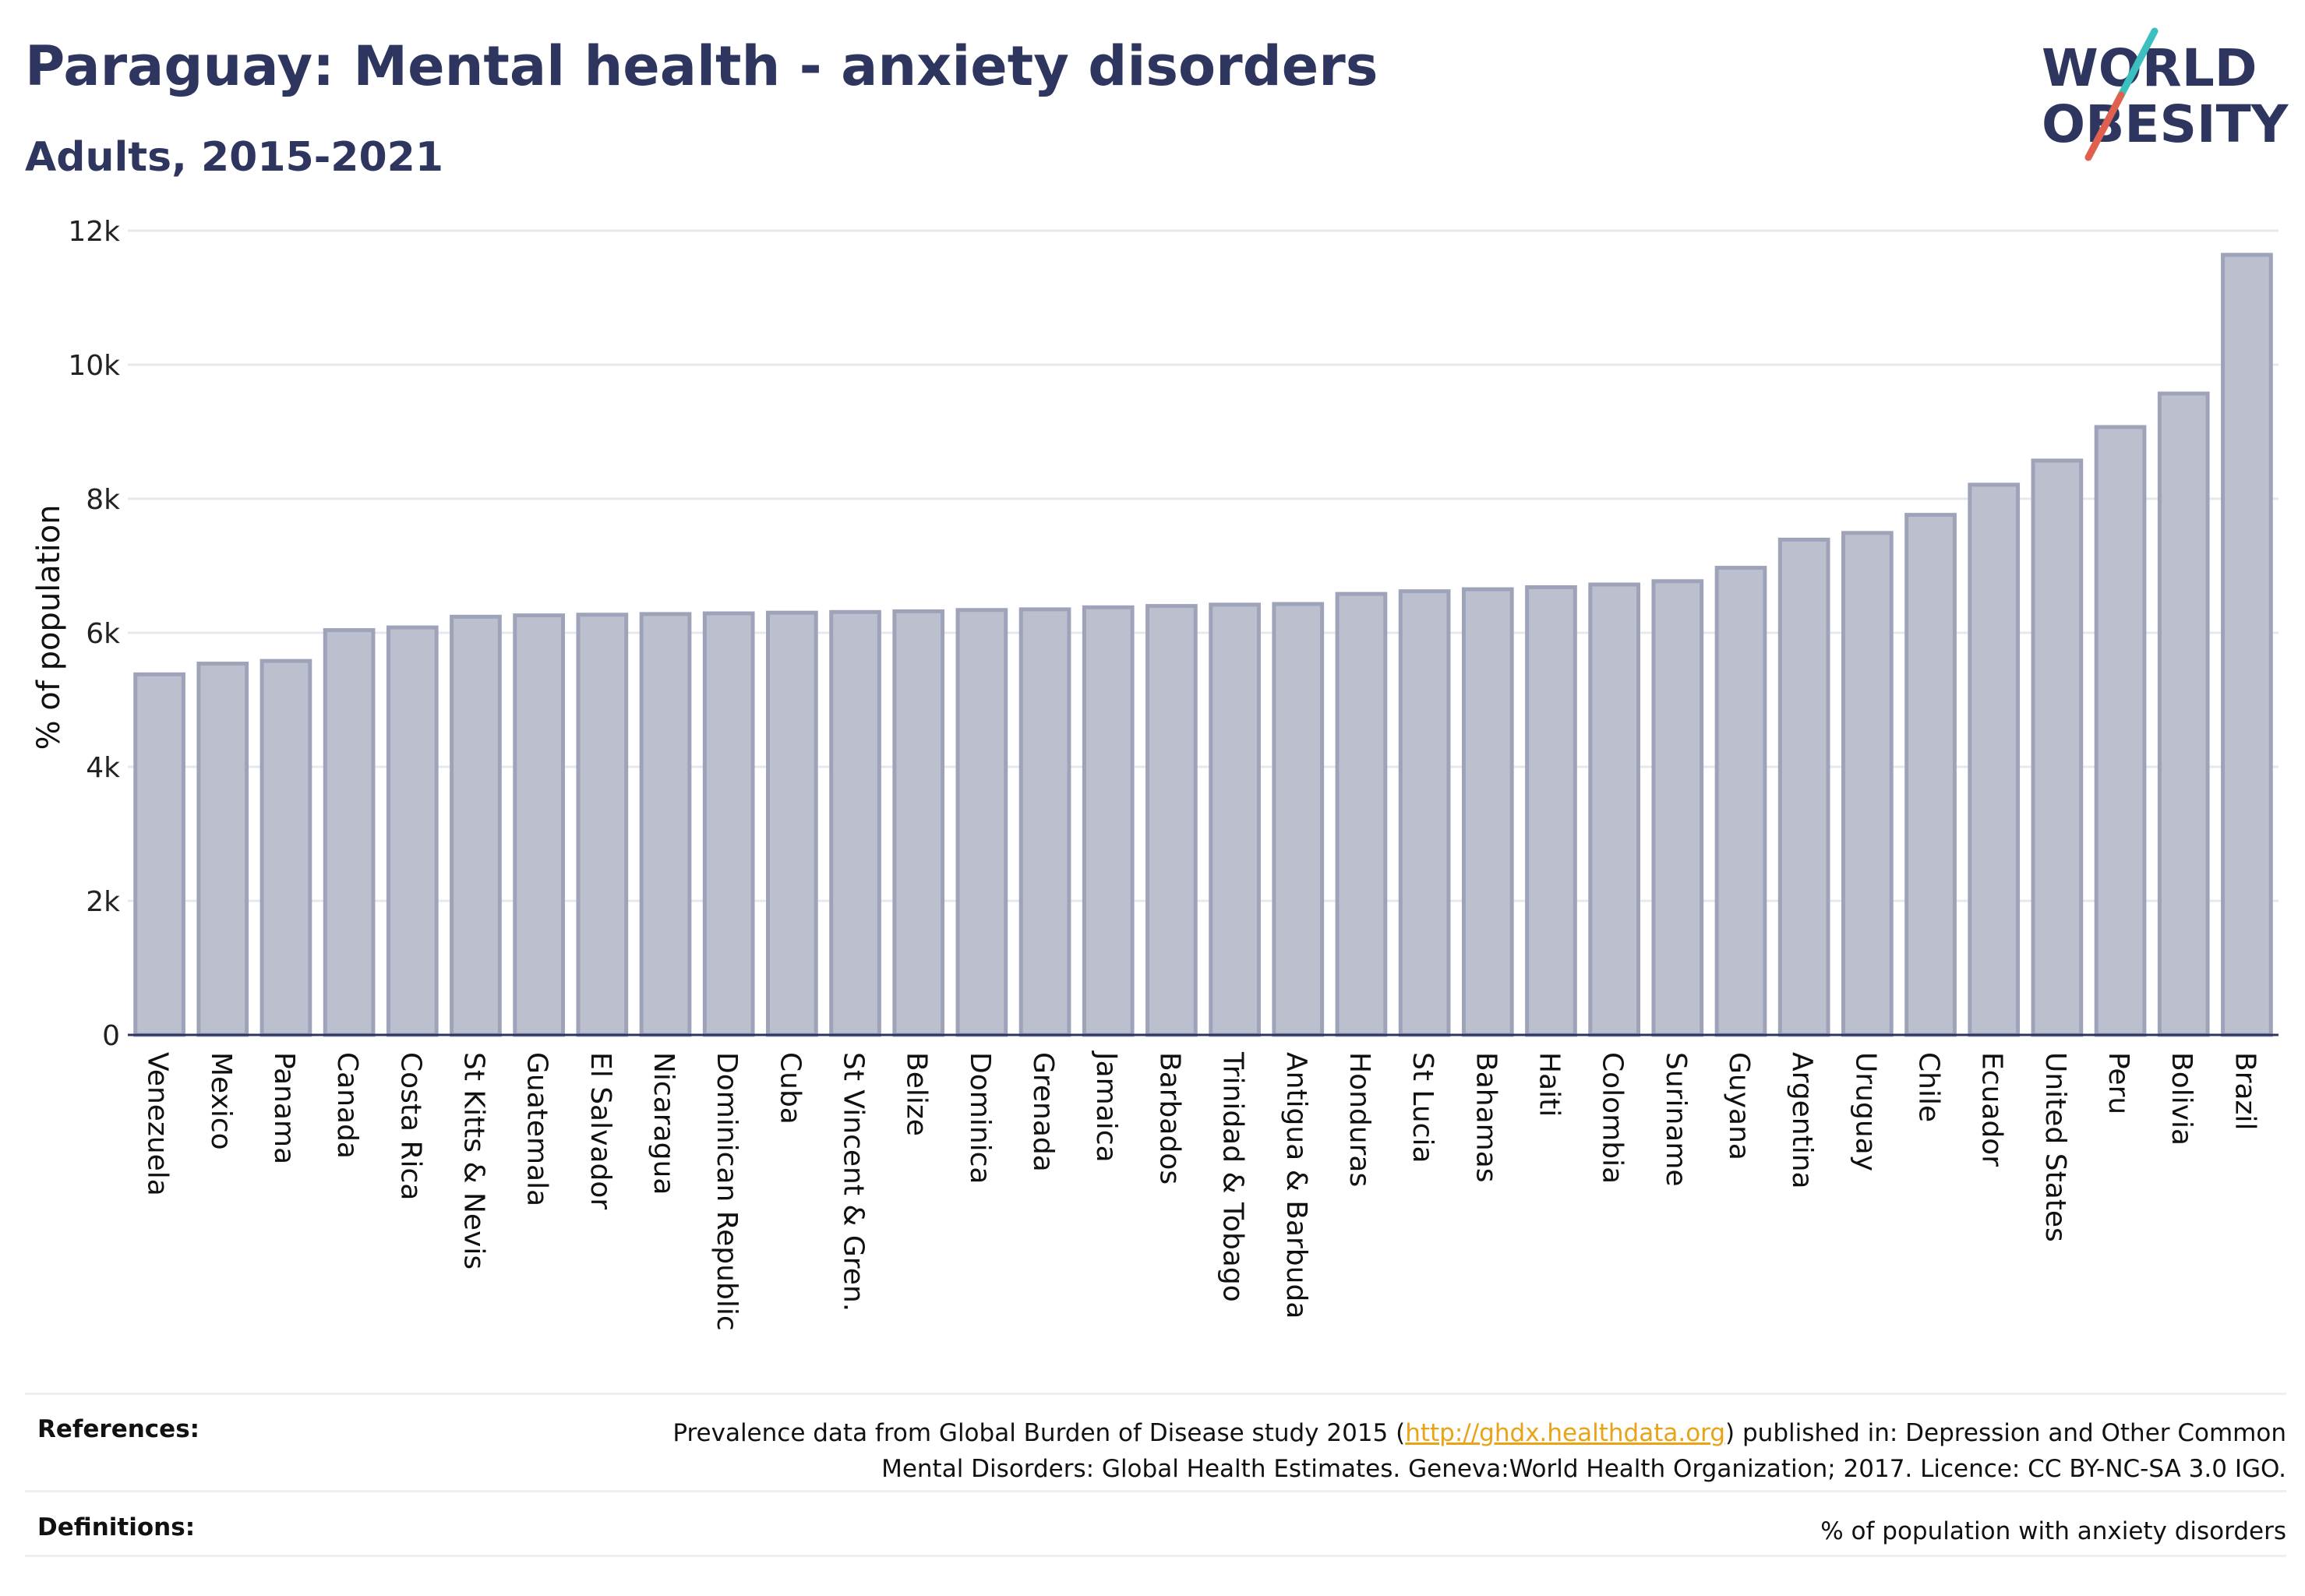 The width and height of the screenshot is (2305, 1596). I want to click on x-tick-label: Bahamas, so click(1486, 1117).